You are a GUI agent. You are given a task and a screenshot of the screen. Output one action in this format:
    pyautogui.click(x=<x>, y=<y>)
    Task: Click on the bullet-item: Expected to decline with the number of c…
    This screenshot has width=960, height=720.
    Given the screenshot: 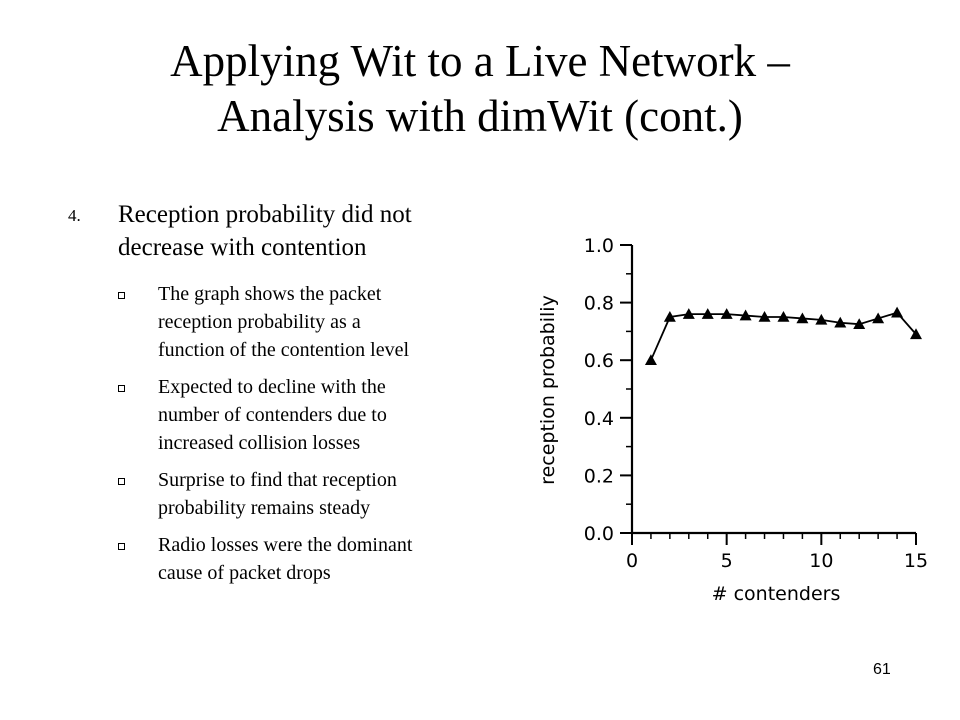 What is the action you would take?
    pyautogui.click(x=315, y=415)
    